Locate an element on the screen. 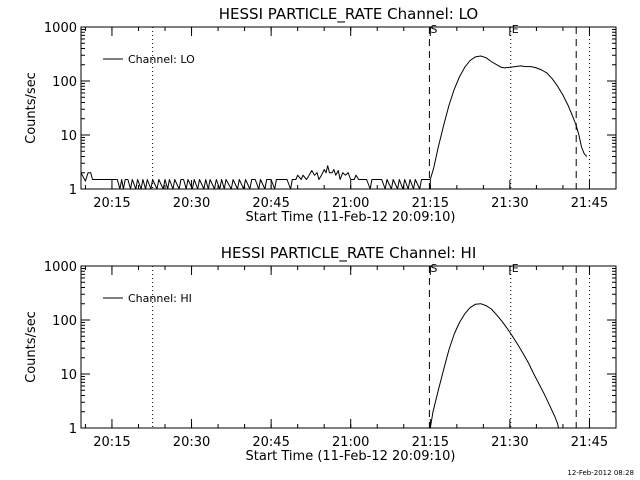 The height and width of the screenshot is (480, 640). chart-title: HESSI PARTICLE_RATE Channel: LO is located at coordinates (348, 14).